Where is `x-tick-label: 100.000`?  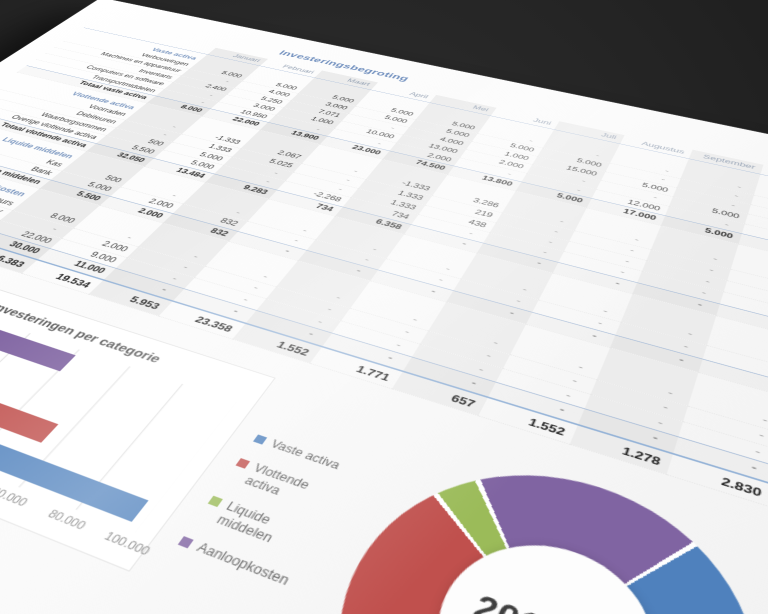
x-tick-label: 100.000 is located at coordinates (127, 544).